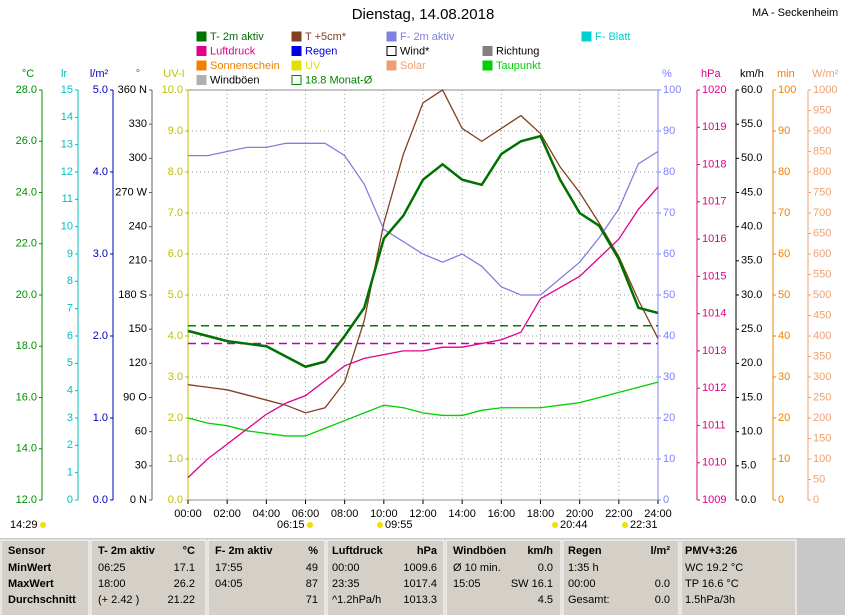 The image size is (845, 615). What do you see at coordinates (545, 568) in the screenshot?
I see `table-cell: 0.0` at bounding box center [545, 568].